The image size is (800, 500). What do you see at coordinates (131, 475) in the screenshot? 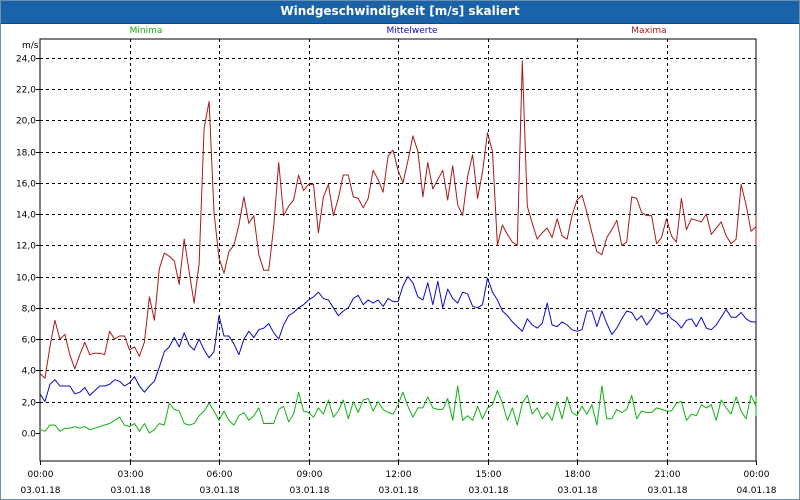
I see `x-tick-time-label: 03:00` at bounding box center [131, 475].